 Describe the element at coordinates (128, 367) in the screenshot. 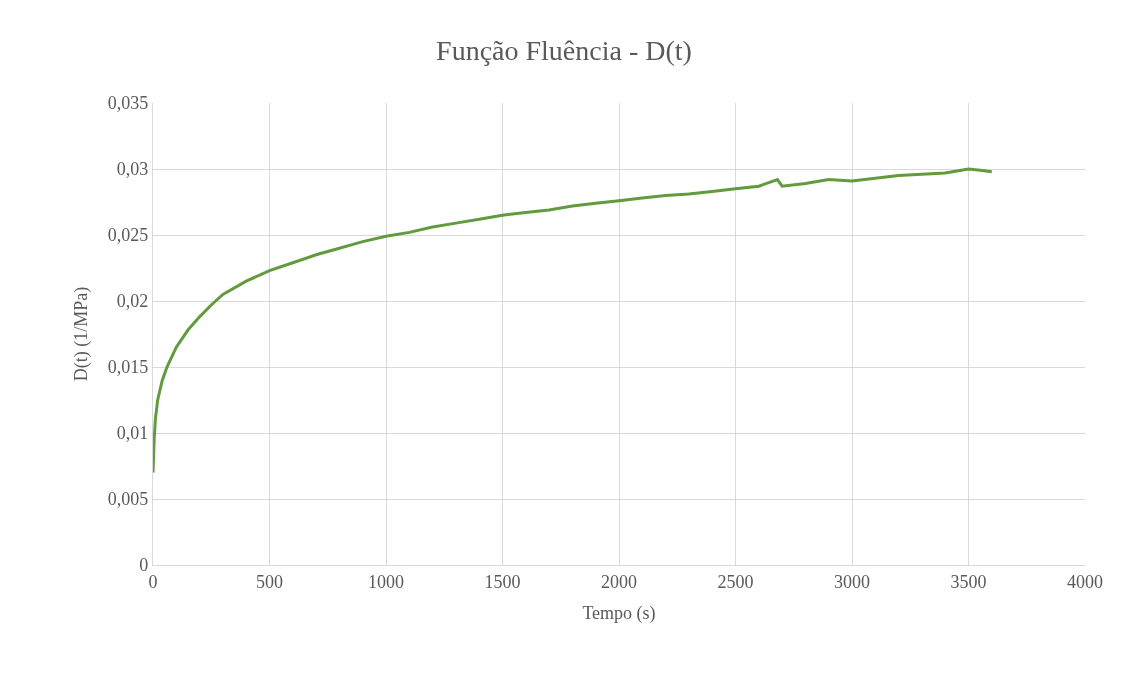

I see `y-tick-label: 0,015` at that location.